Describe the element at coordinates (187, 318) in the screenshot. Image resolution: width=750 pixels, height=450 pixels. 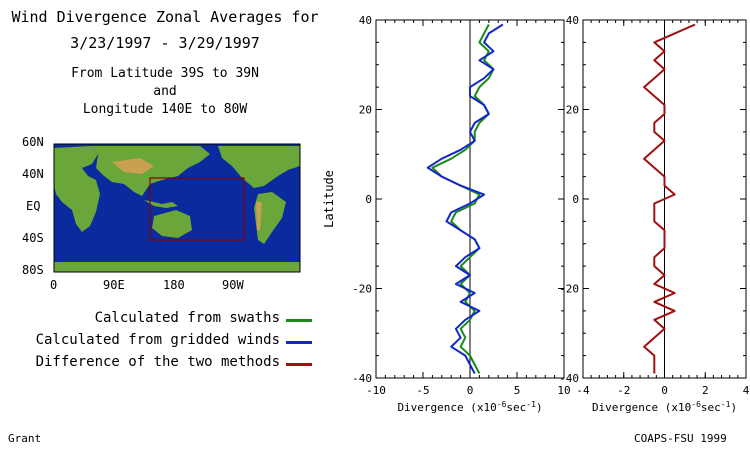
I see `legend-label: Calculated from swaths` at that location.